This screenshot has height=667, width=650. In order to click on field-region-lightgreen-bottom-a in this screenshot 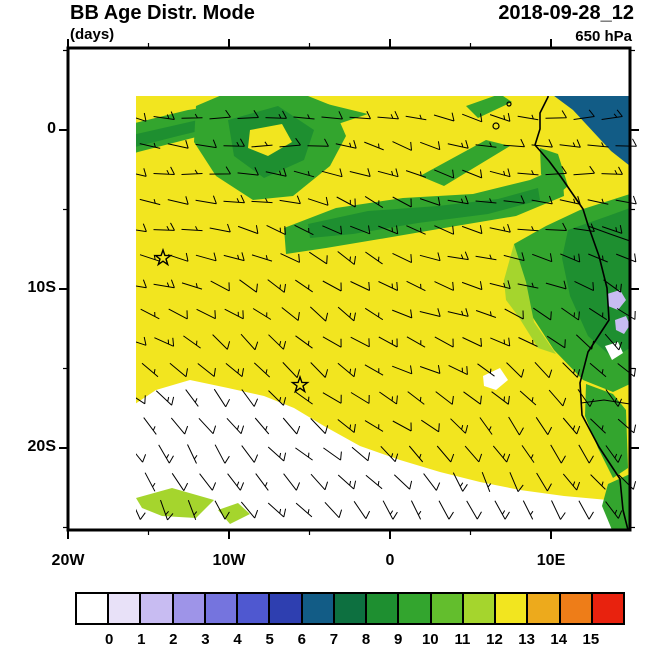, I will do `click(175, 503)`.